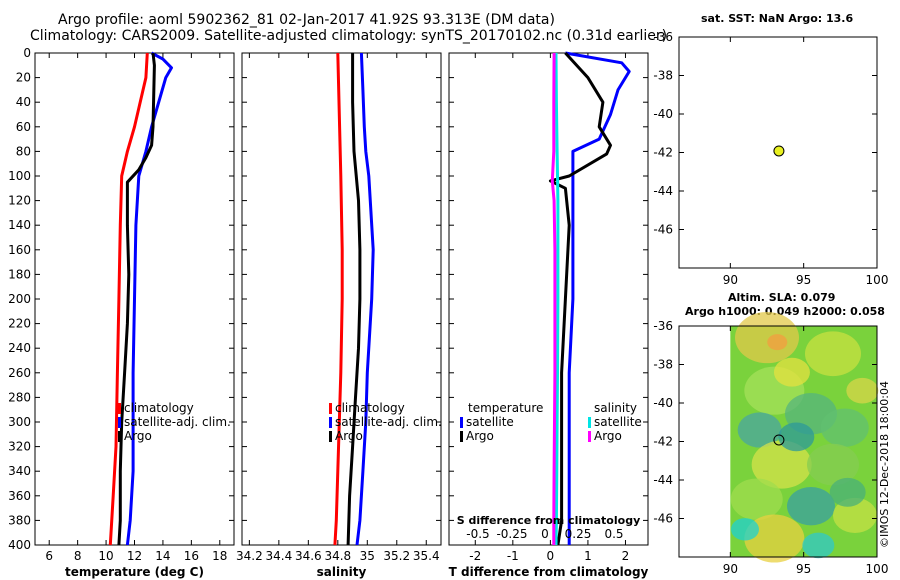 This screenshot has width=900, height=580. Describe the element at coordinates (19, 496) in the screenshot. I see `depth-tick-label: 360` at that location.